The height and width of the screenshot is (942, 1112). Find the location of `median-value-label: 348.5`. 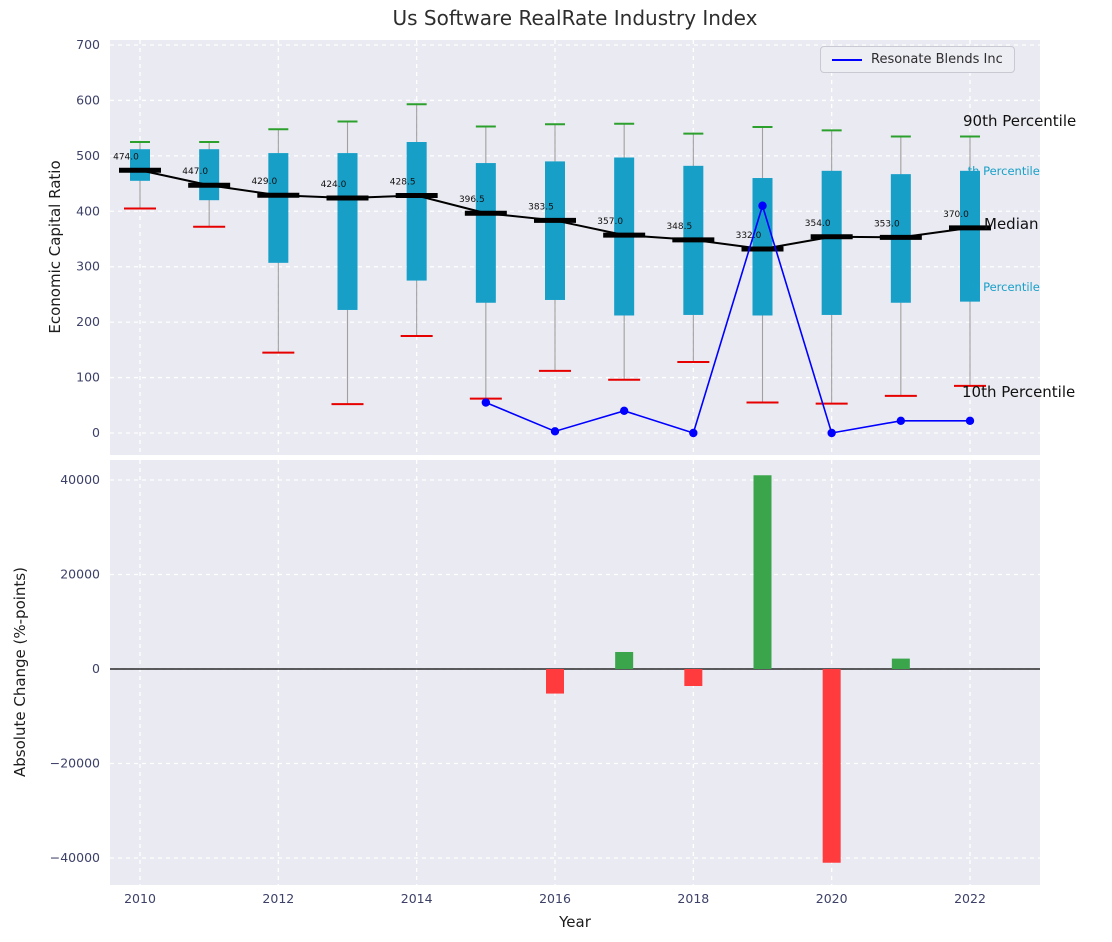

median-value-label: 348.5 is located at coordinates (679, 227).